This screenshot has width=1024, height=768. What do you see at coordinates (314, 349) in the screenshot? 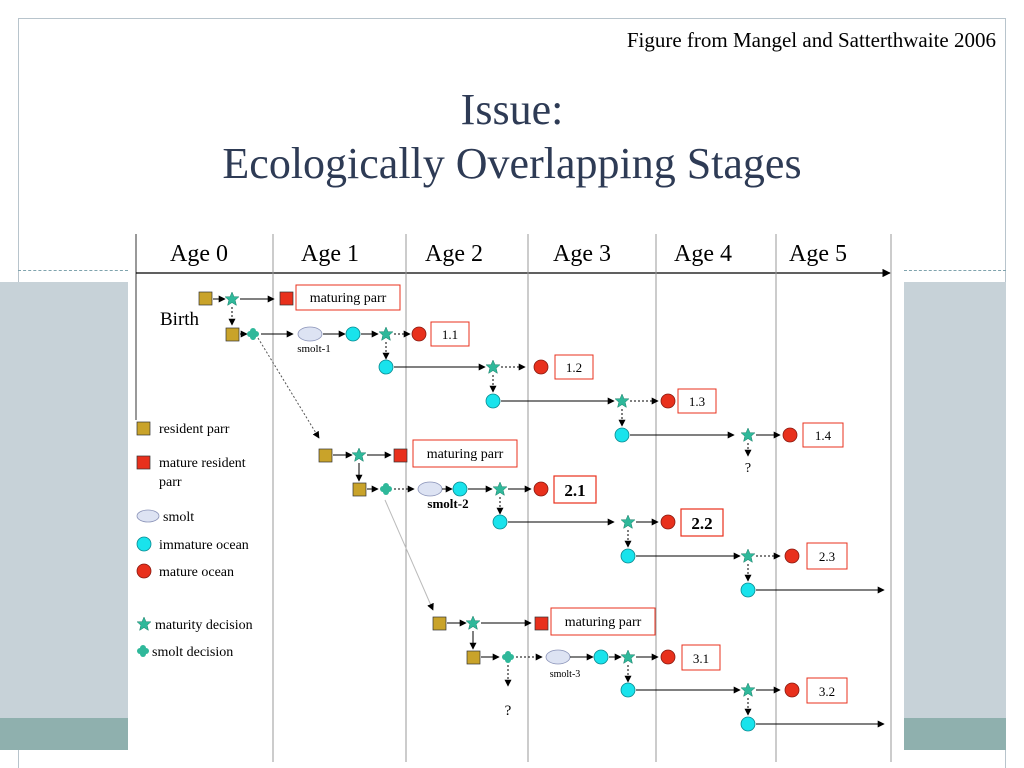
I see `smolt1-label: smolt-1` at bounding box center [314, 349].